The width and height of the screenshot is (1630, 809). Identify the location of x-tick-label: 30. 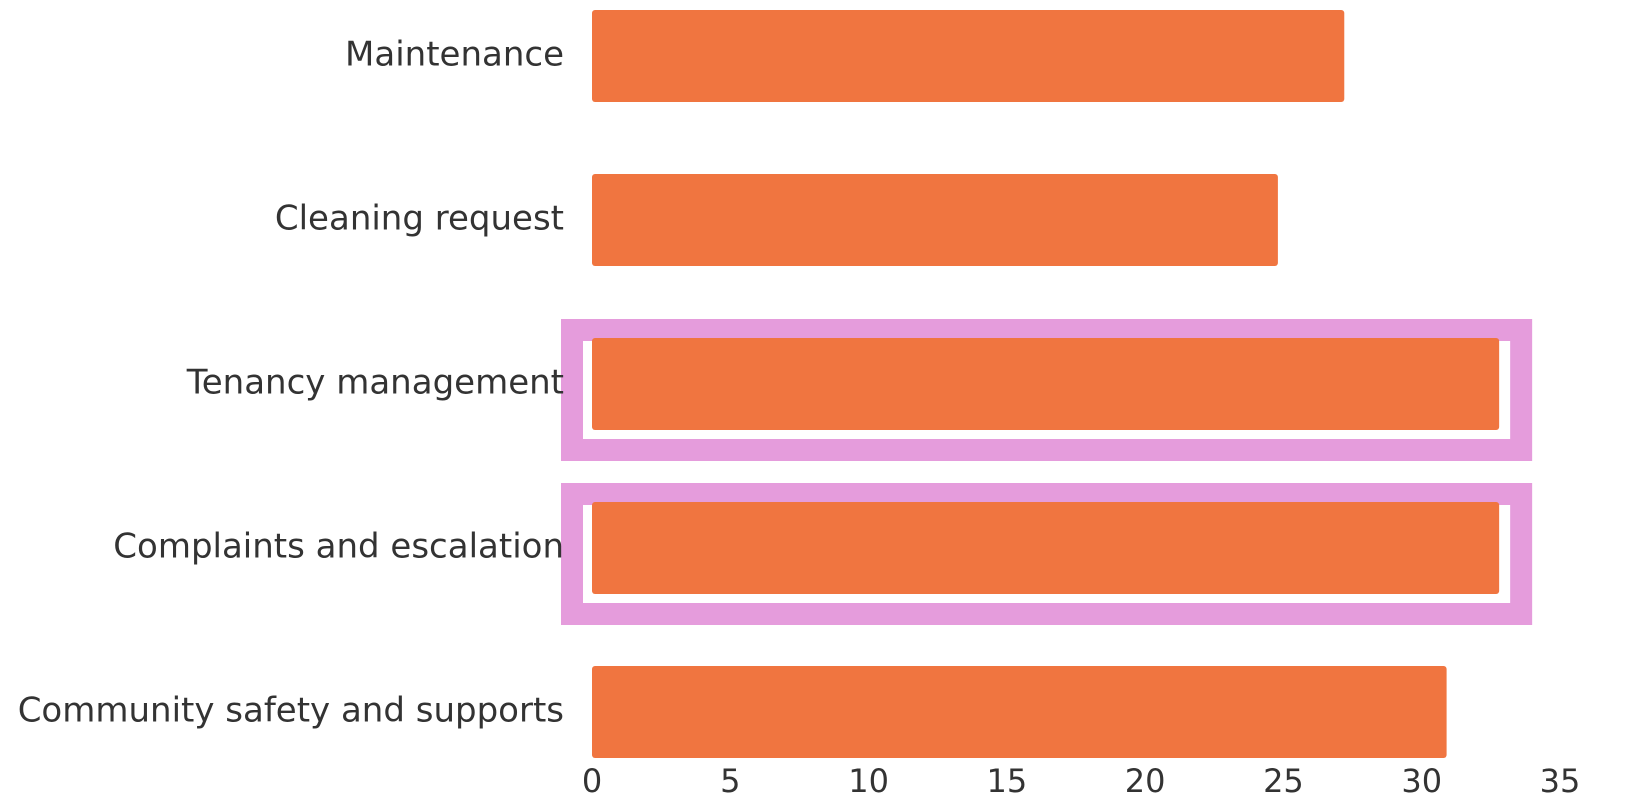
(1421, 781).